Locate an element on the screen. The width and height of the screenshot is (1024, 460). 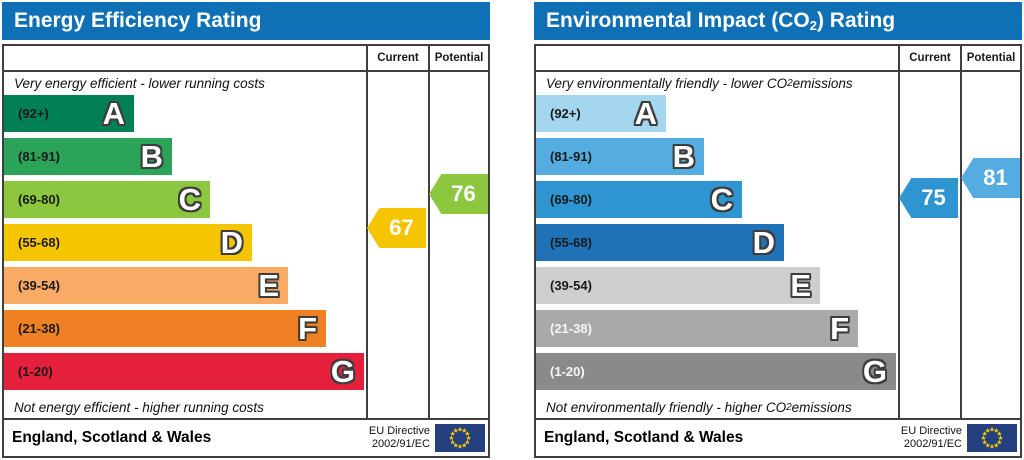
chart-title-subscript: 2 is located at coordinates (813, 25).